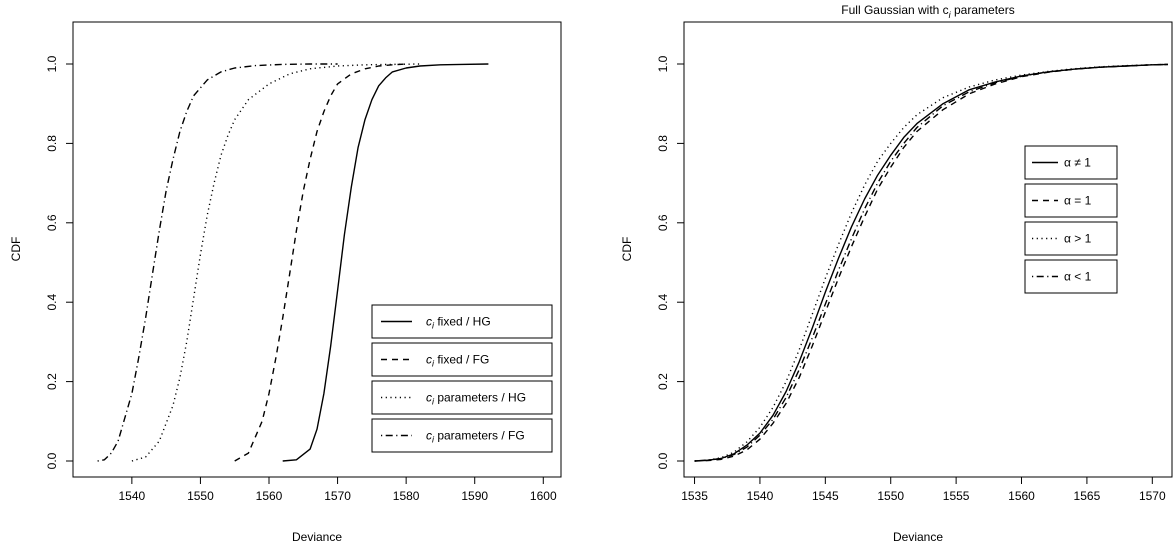 This screenshot has width=1174, height=548. What do you see at coordinates (543, 496) in the screenshot?
I see `x-tick-label: 1600` at bounding box center [543, 496].